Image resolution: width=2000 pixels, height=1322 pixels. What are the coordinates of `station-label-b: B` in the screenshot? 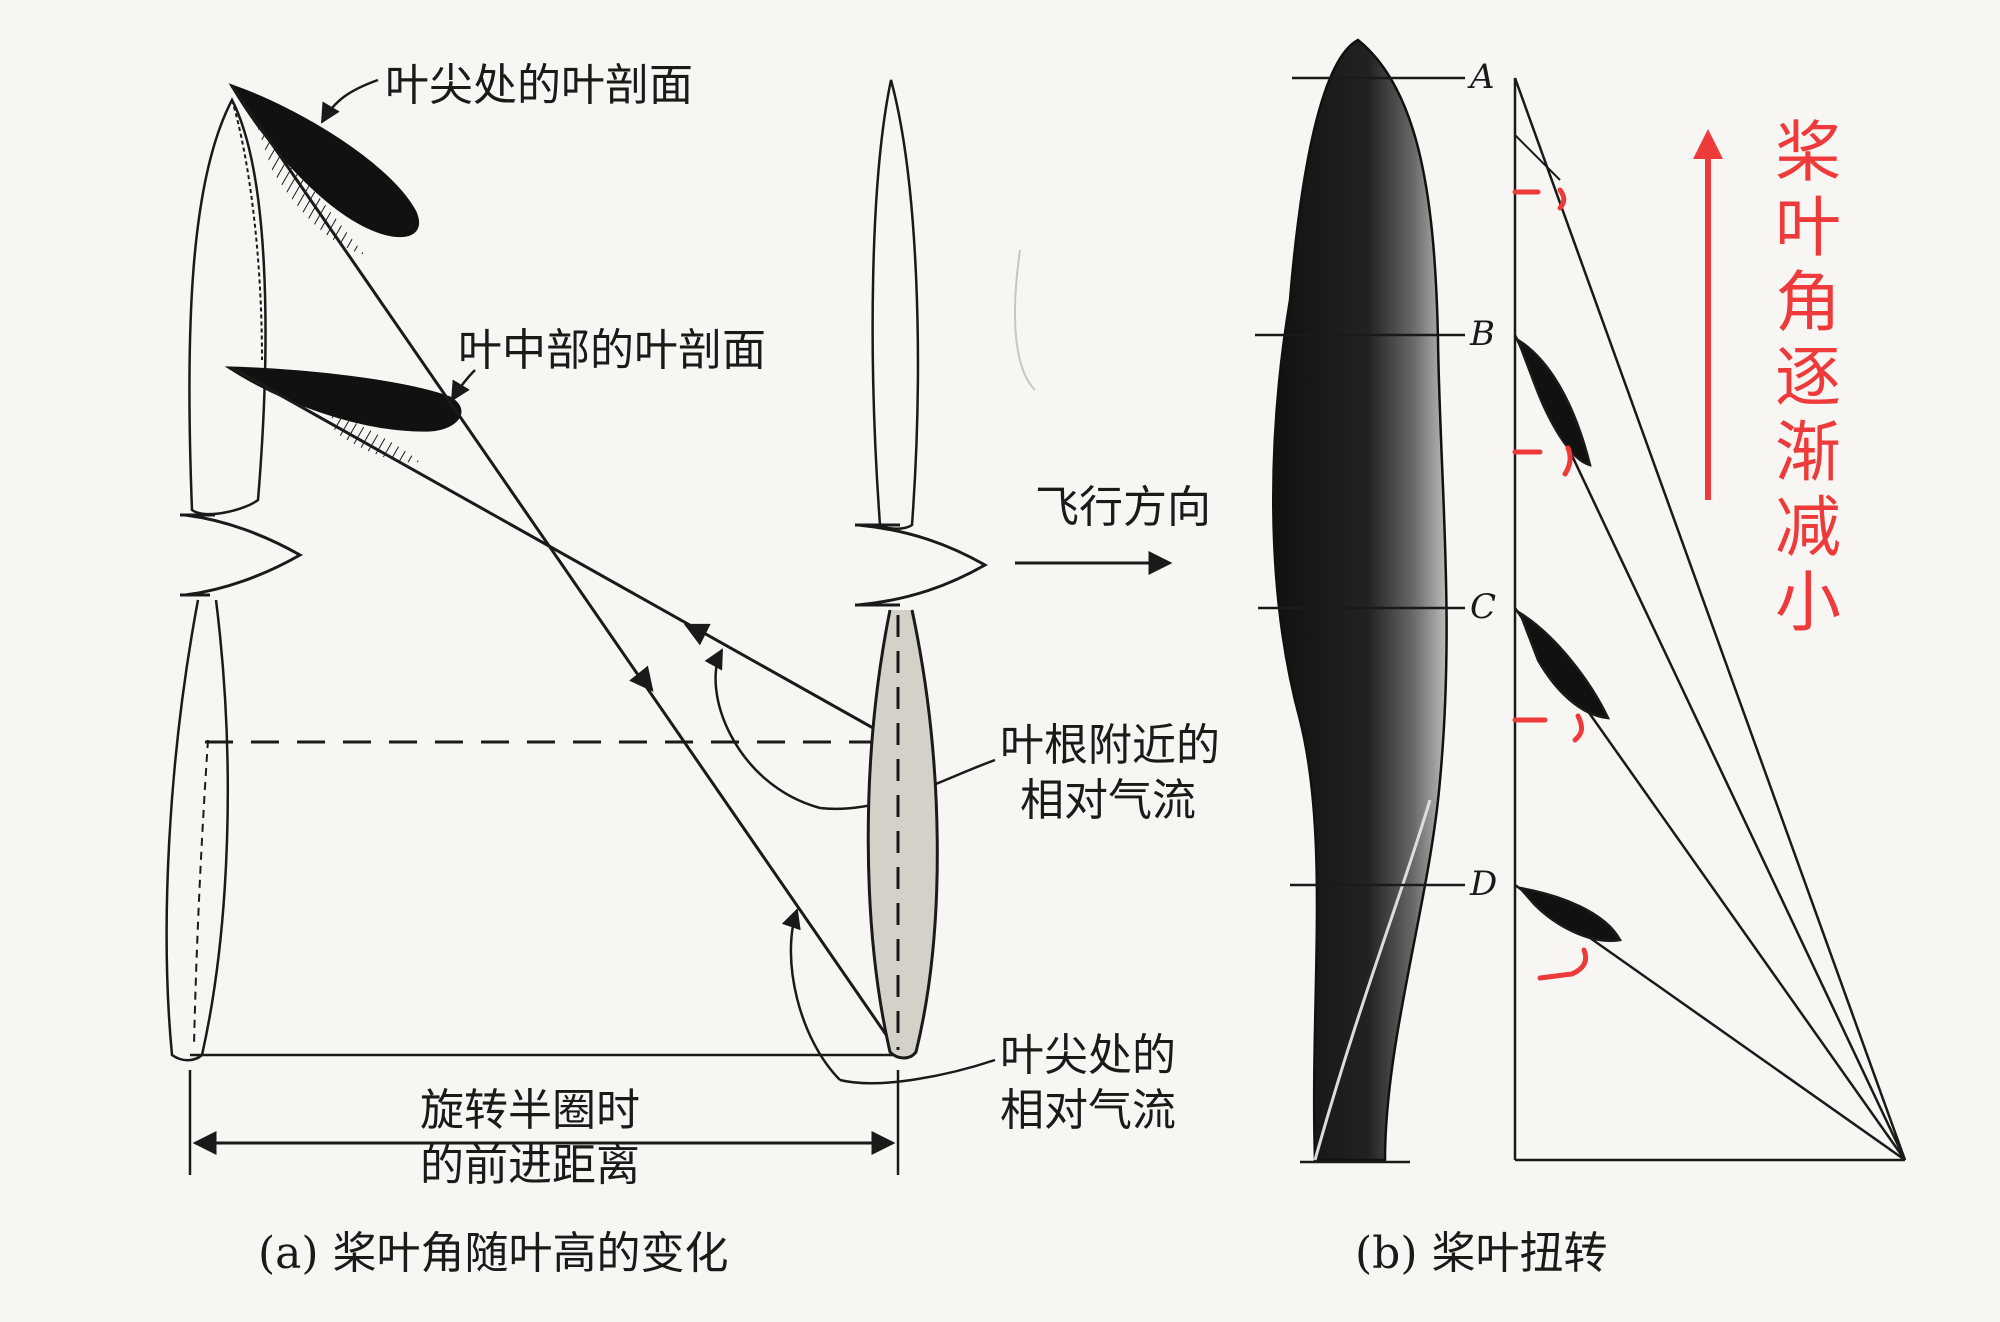 It's located at (1482, 334).